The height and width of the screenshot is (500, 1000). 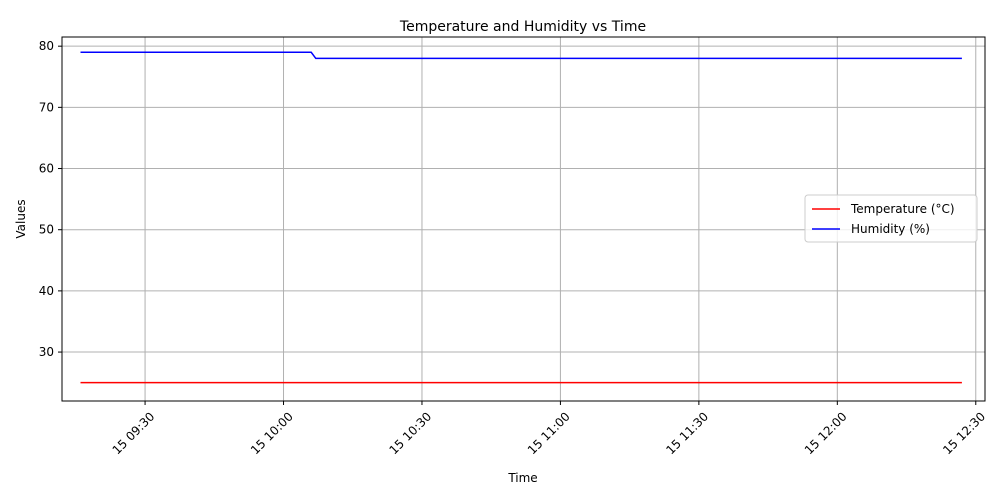 I want to click on x-tick-label: 15 11:30, so click(x=687, y=433).